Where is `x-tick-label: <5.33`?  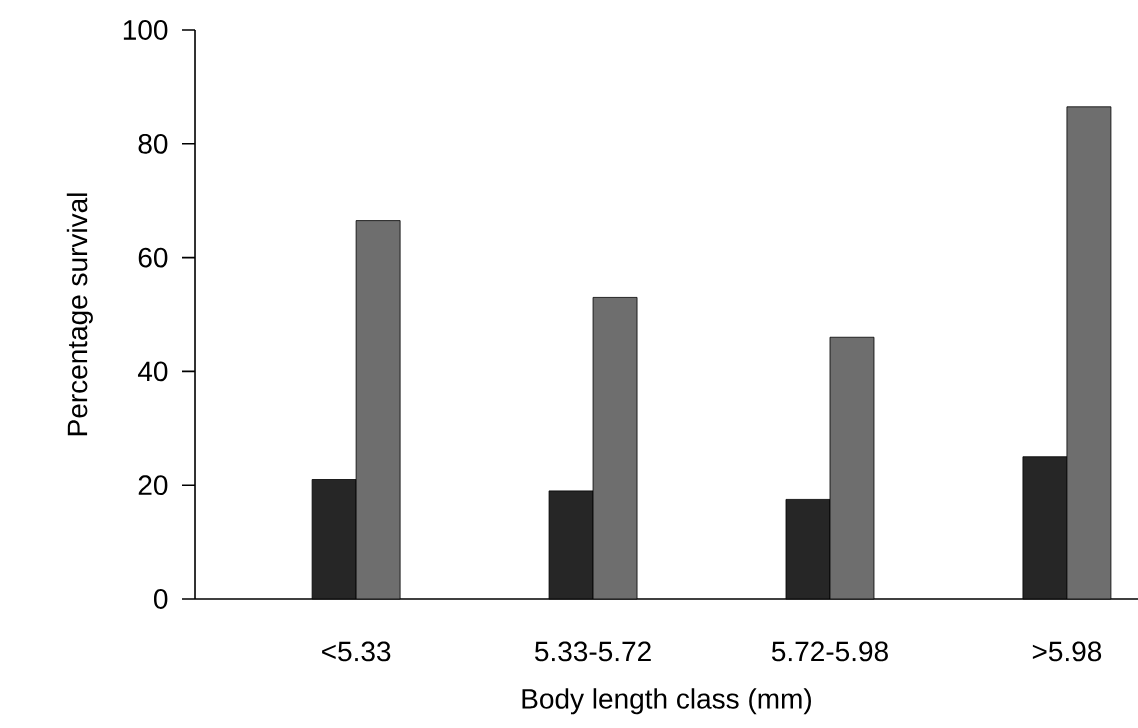
x-tick-label: <5.33 is located at coordinates (356, 651).